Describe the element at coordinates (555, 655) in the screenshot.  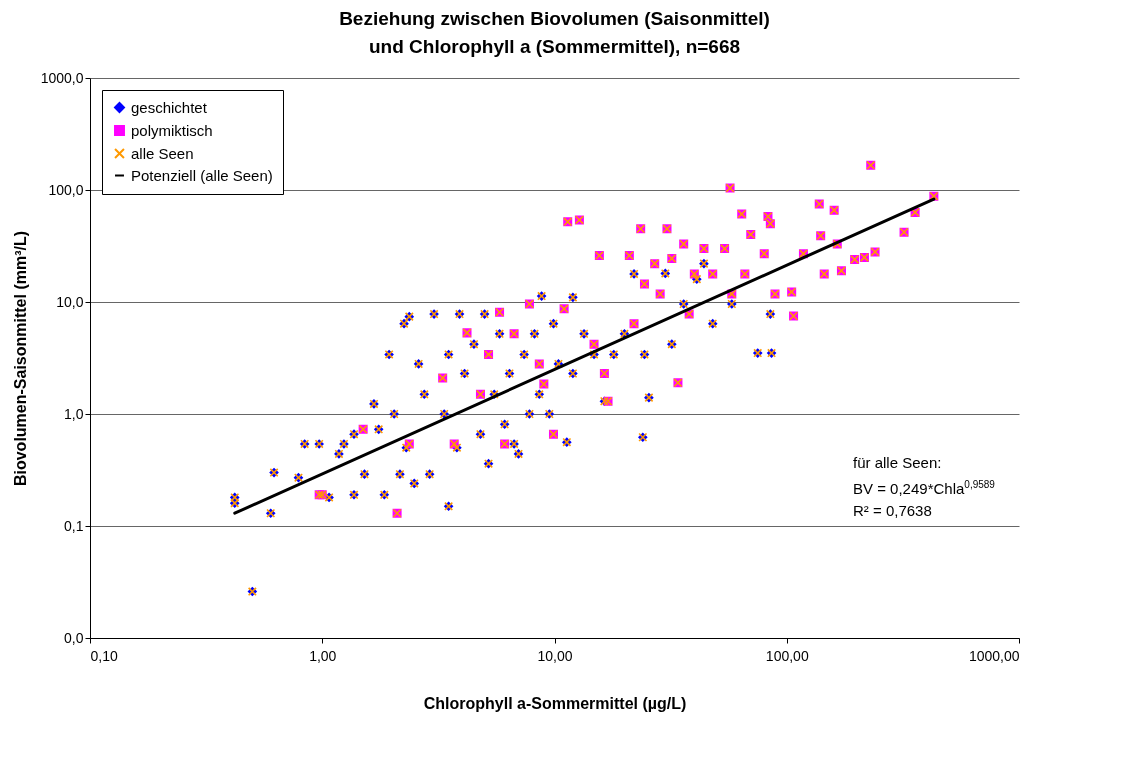
I see `x-tick-label: 10,00` at that location.